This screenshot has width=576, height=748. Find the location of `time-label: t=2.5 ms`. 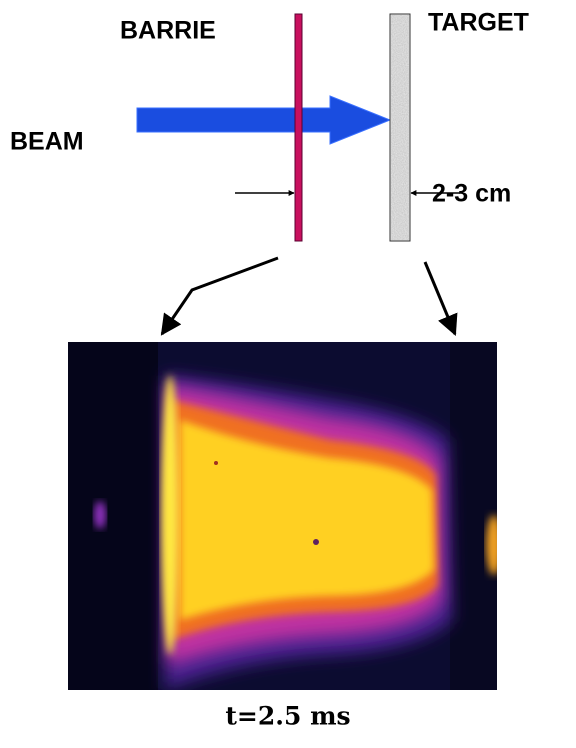

time-label: t=2.5 ms is located at coordinates (287, 716).